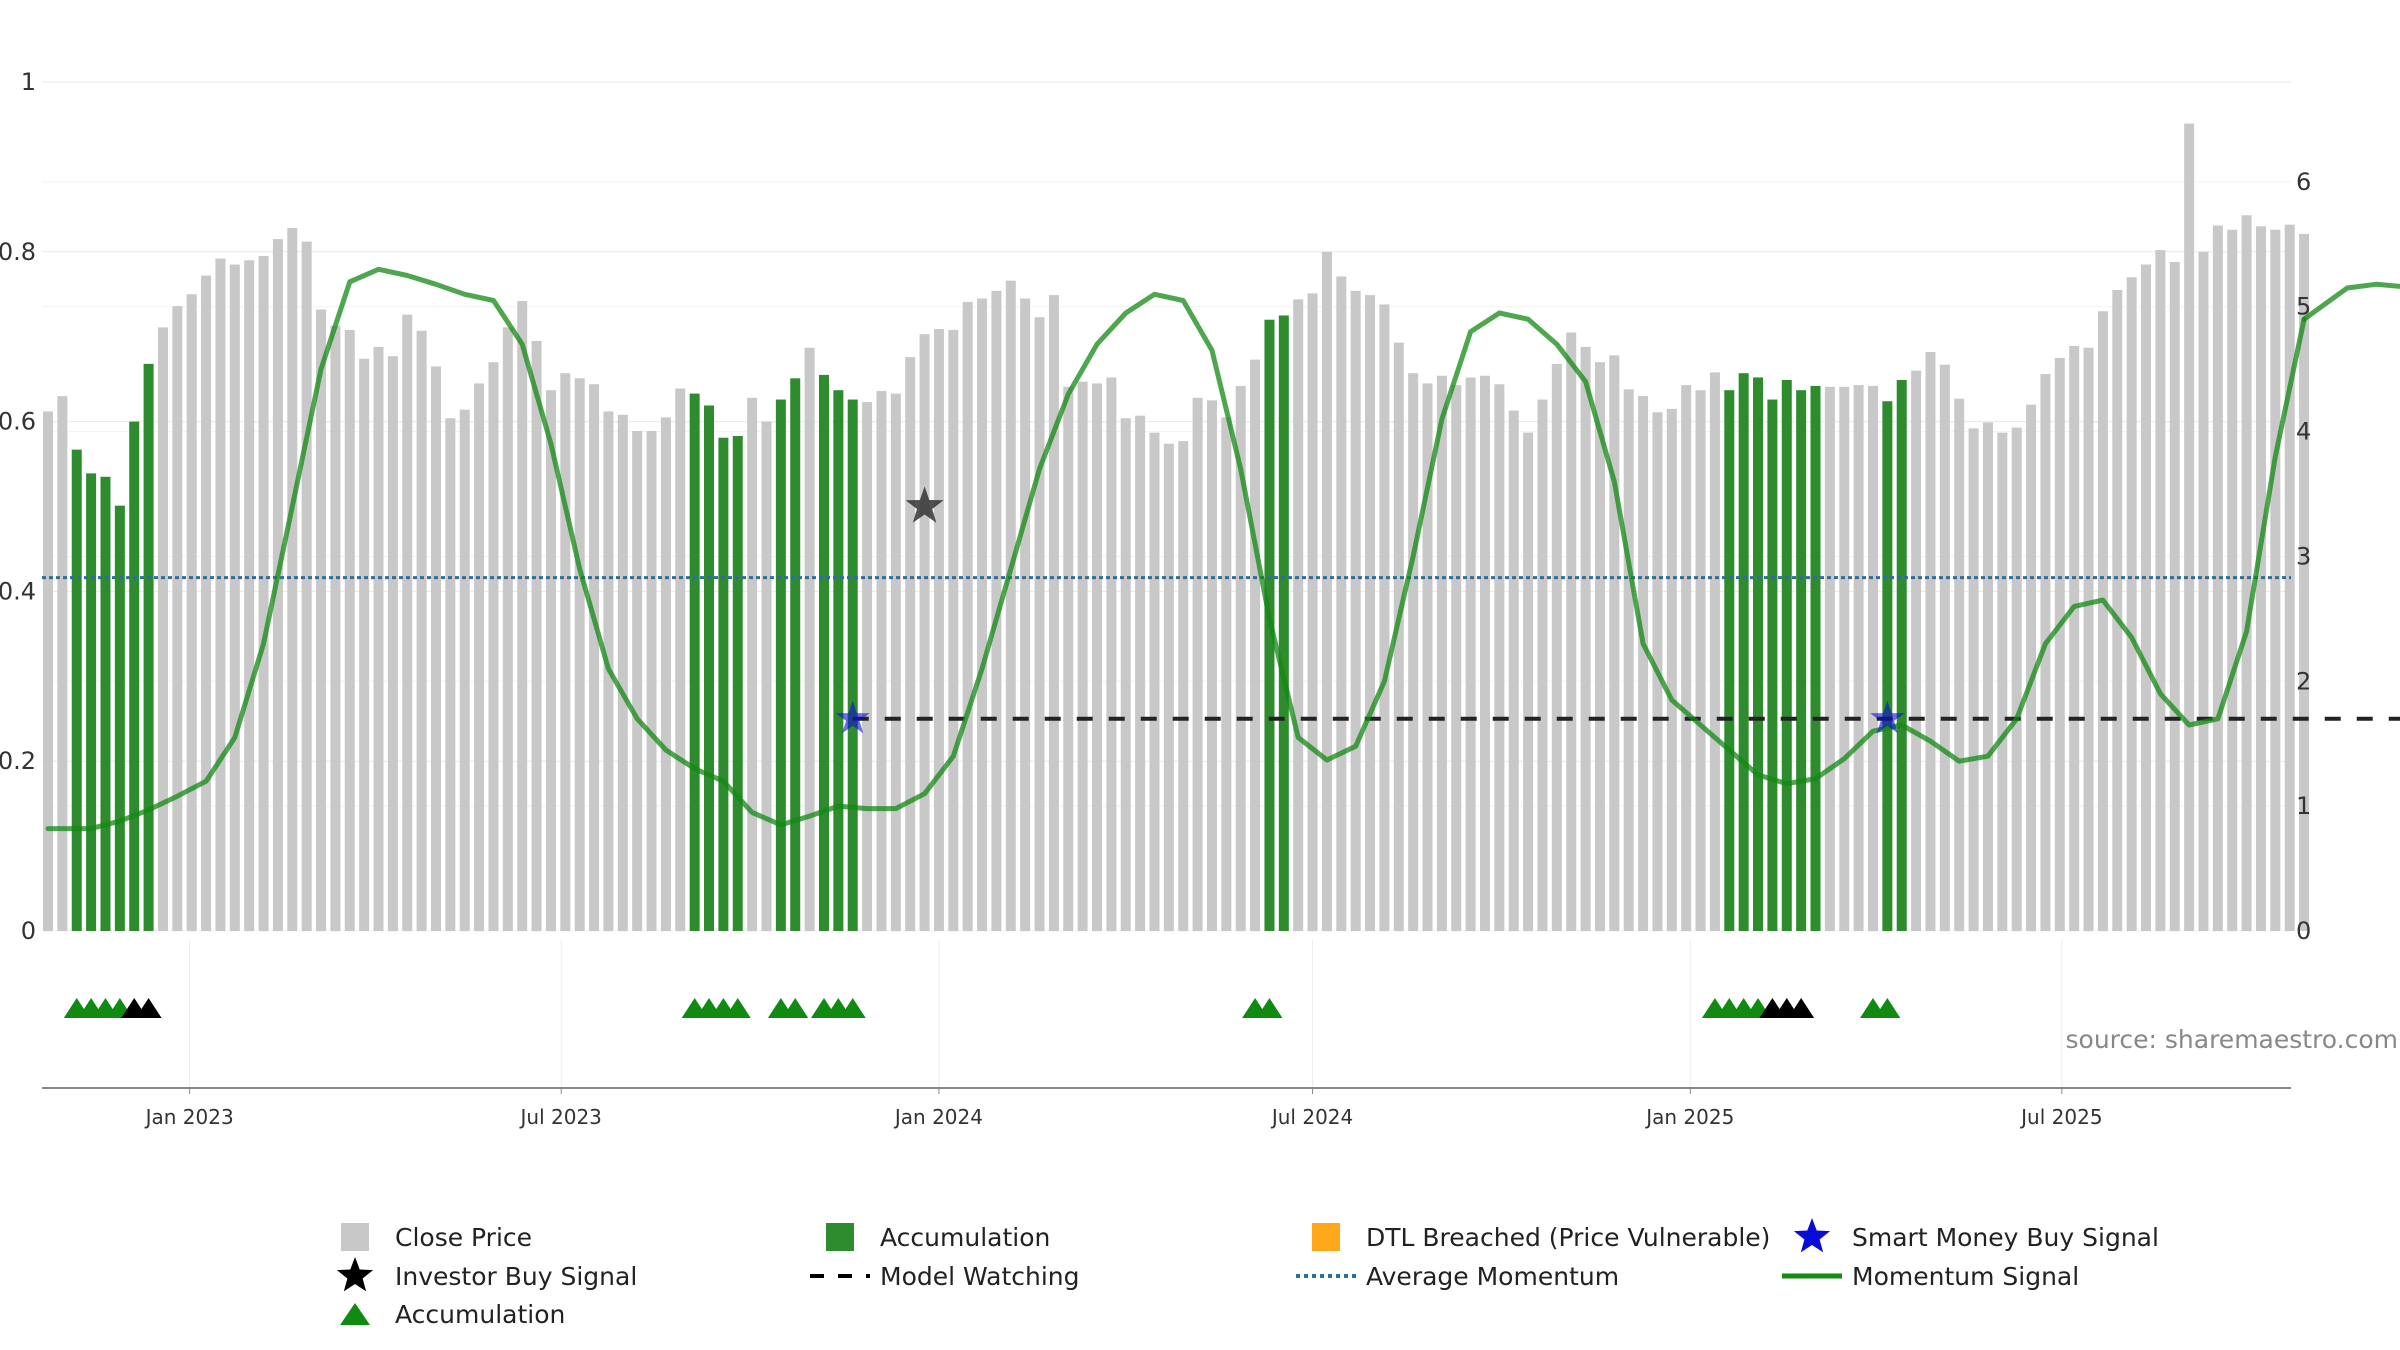 The width and height of the screenshot is (2400, 1350). I want to click on legend-accumulation-triangle: Accumulation, so click(452, 1314).